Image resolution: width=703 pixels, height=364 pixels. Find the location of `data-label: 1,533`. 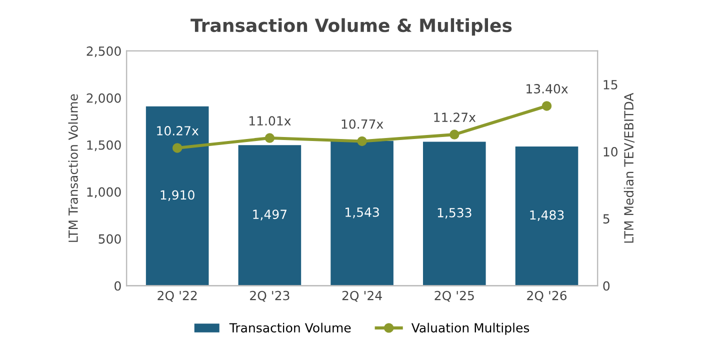

data-label: 1,533 is located at coordinates (455, 213).